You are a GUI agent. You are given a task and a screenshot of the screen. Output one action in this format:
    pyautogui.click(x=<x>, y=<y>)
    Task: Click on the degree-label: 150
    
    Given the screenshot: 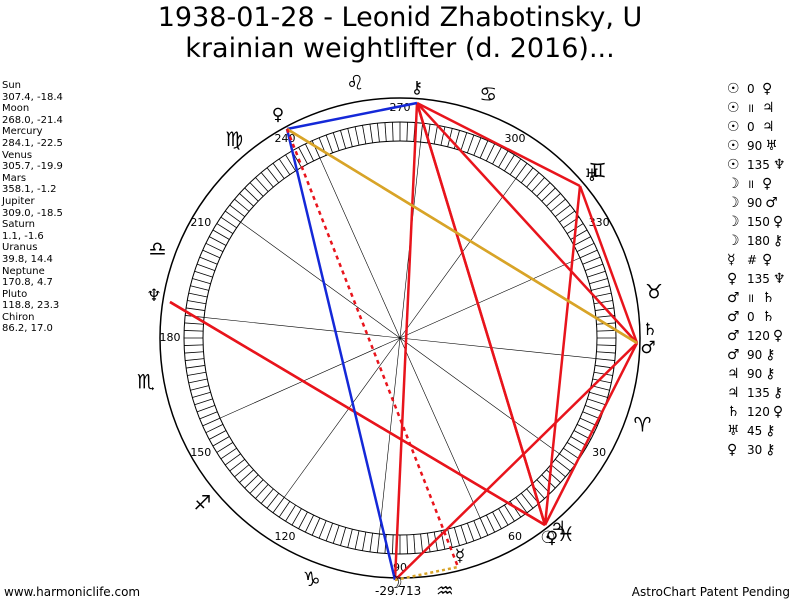 What is the action you would take?
    pyautogui.click(x=200, y=452)
    